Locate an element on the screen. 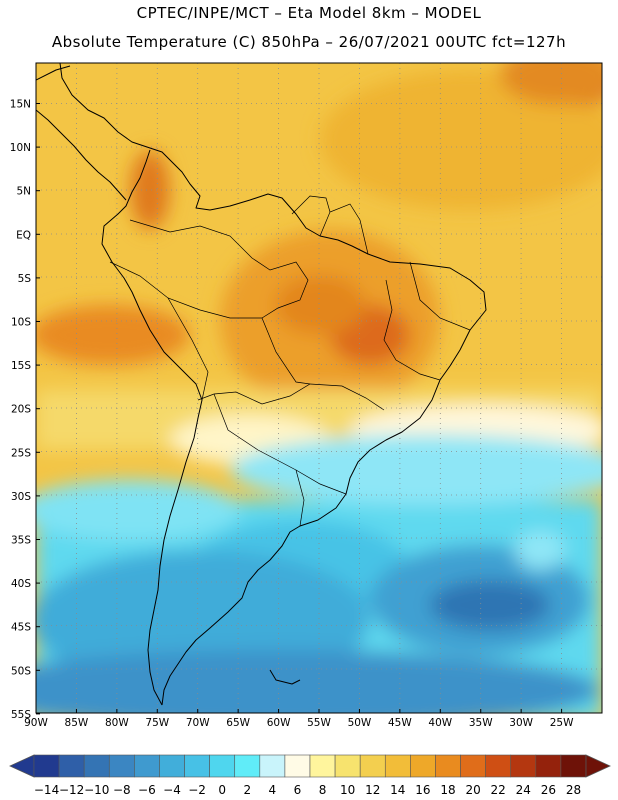  colorbar-label: 12 is located at coordinates (372, 790).